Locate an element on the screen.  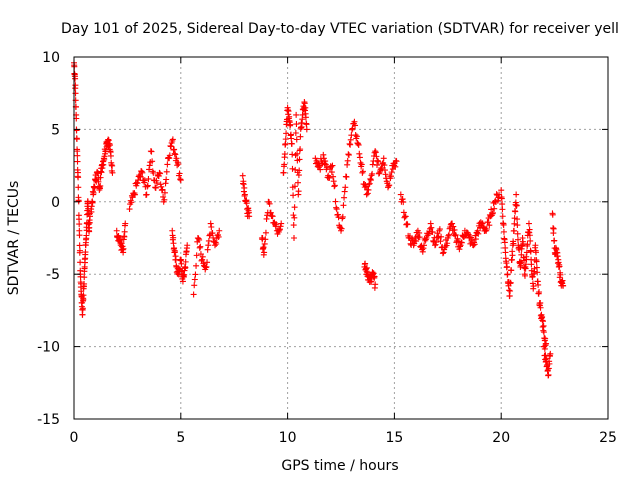
y-tick-label: 5 is located at coordinates (55, 130).